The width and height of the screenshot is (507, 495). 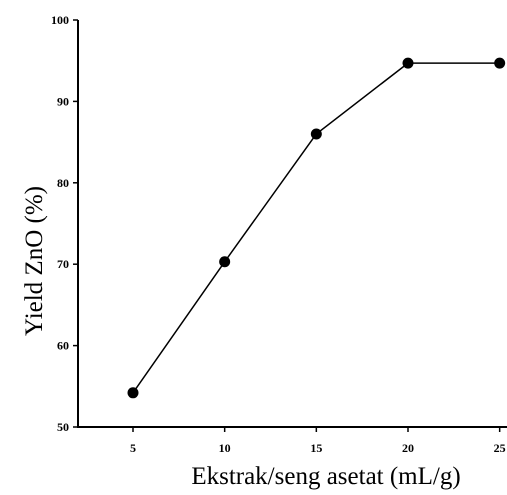 I want to click on y-tick-label: 90, so click(x=63, y=101).